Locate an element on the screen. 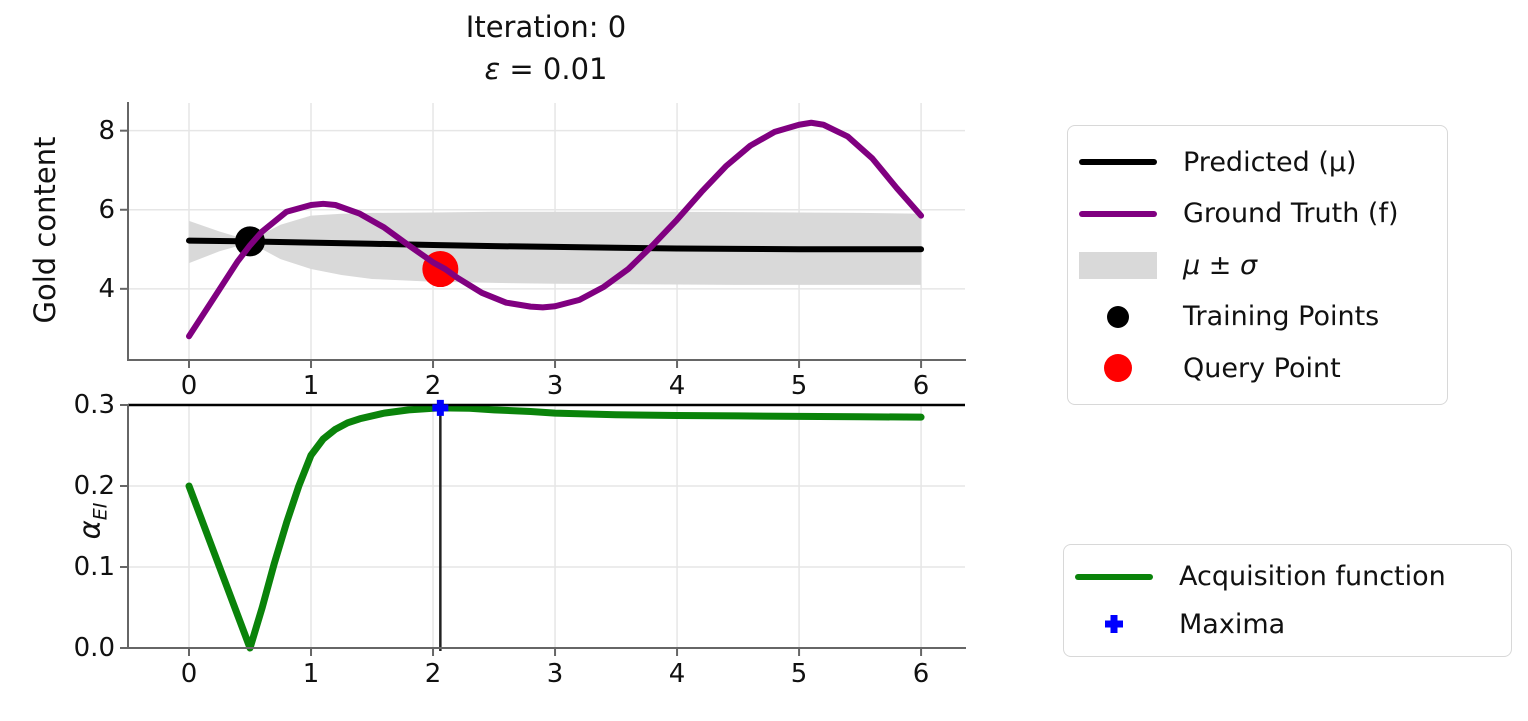  legend-bottom-plot: Acquisition function Maxima is located at coordinates (1287, 600).